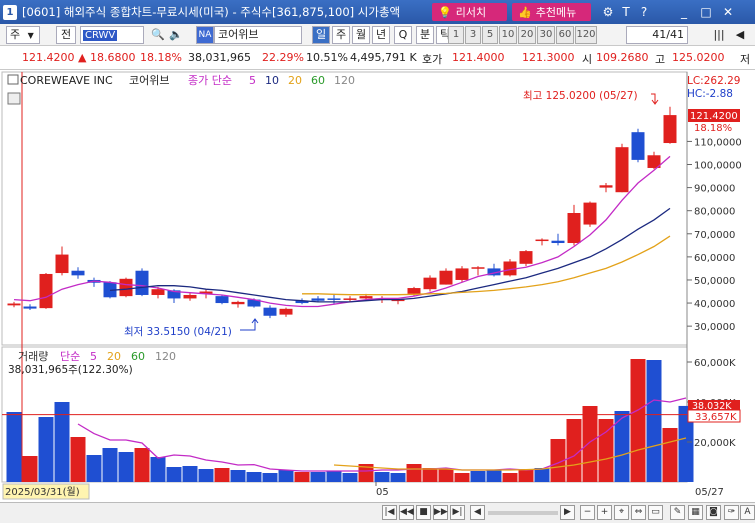  Describe the element at coordinates (587, 512) in the screenshot. I see `zoom-out-icon: −` at that location.